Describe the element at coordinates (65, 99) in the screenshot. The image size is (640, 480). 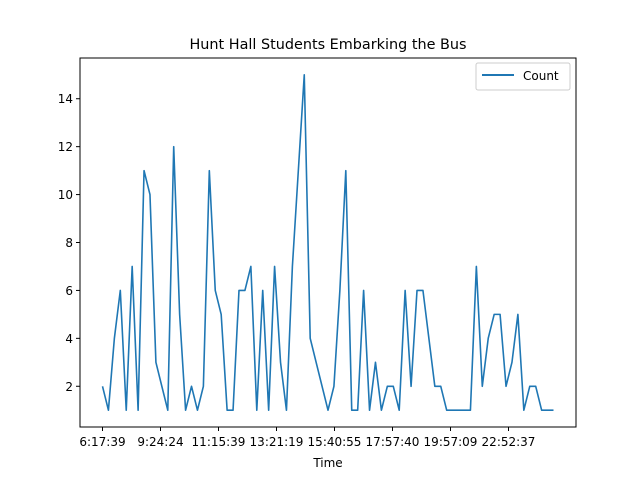
I see `y-tick-label: 14` at that location.